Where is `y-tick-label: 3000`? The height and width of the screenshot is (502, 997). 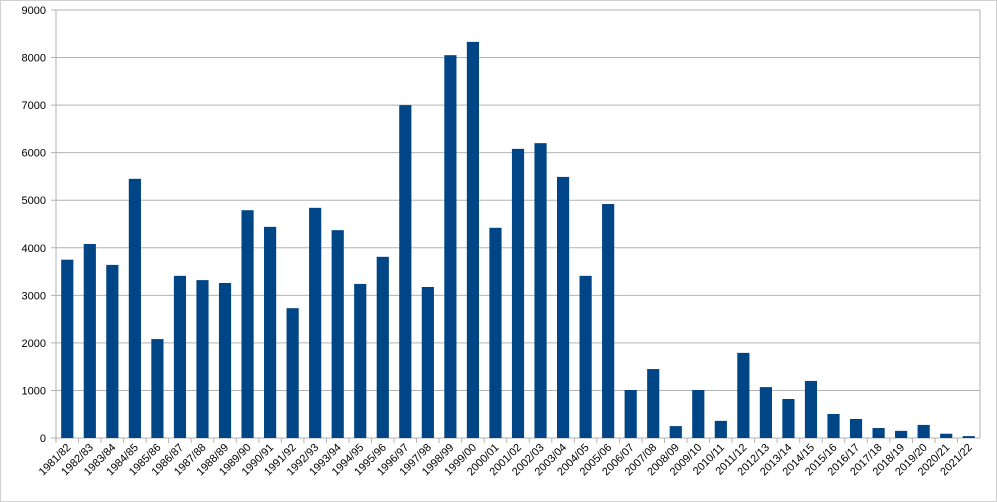 y-tick-label: 3000 is located at coordinates (34, 296).